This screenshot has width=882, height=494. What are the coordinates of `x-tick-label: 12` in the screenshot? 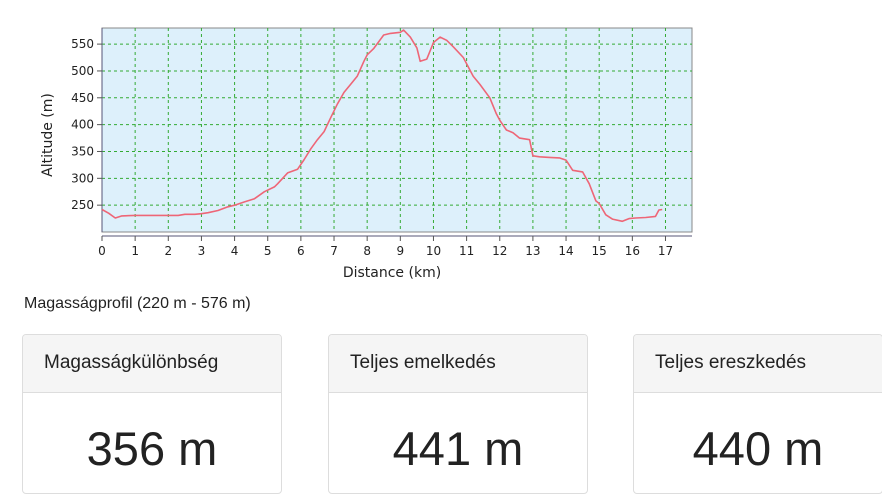 It's located at (499, 251).